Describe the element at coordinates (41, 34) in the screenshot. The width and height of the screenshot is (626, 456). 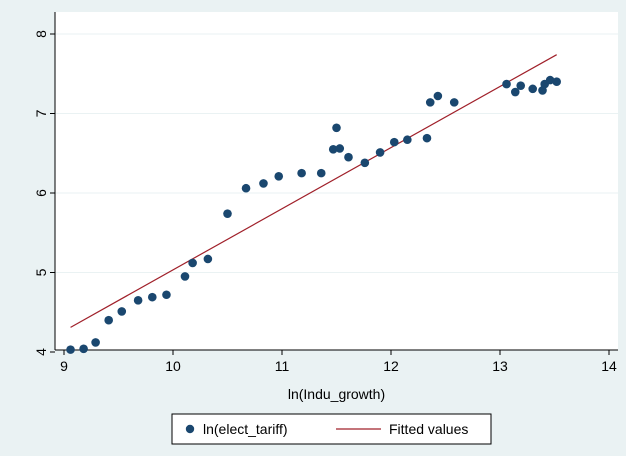
I see `y-tick-label: 8` at that location.